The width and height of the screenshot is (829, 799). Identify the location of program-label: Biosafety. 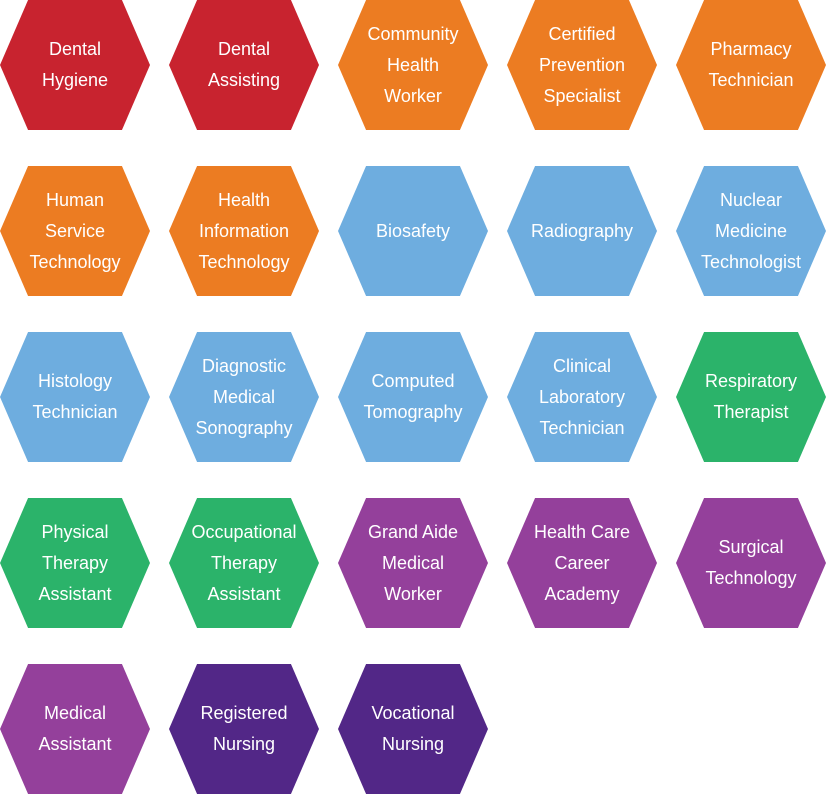
(413, 230).